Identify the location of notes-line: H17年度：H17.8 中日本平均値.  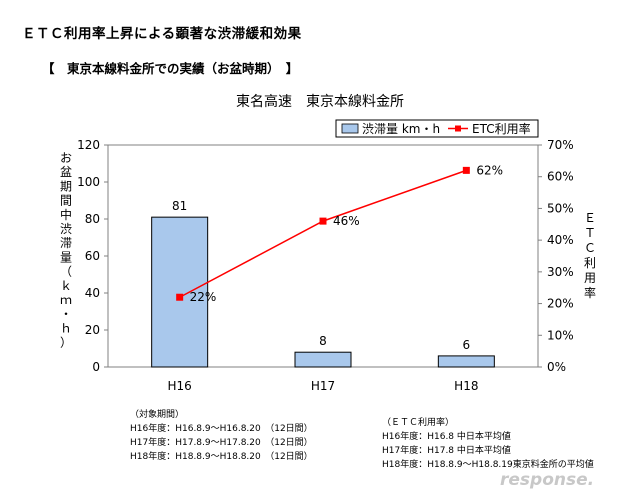
(446, 451).